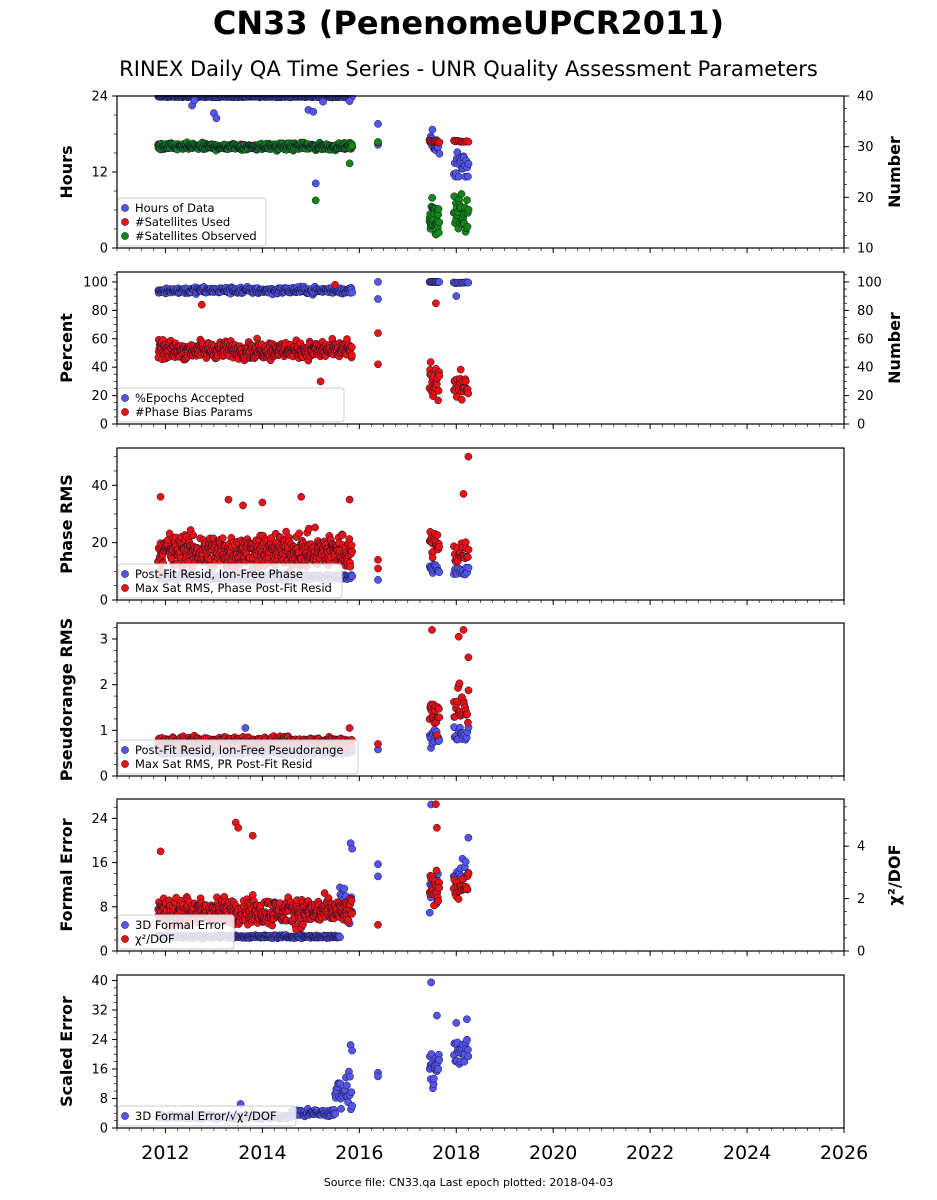 This screenshot has height=1200, width=937. What do you see at coordinates (894, 348) in the screenshot?
I see `right-y-axis-label: Number` at bounding box center [894, 348].